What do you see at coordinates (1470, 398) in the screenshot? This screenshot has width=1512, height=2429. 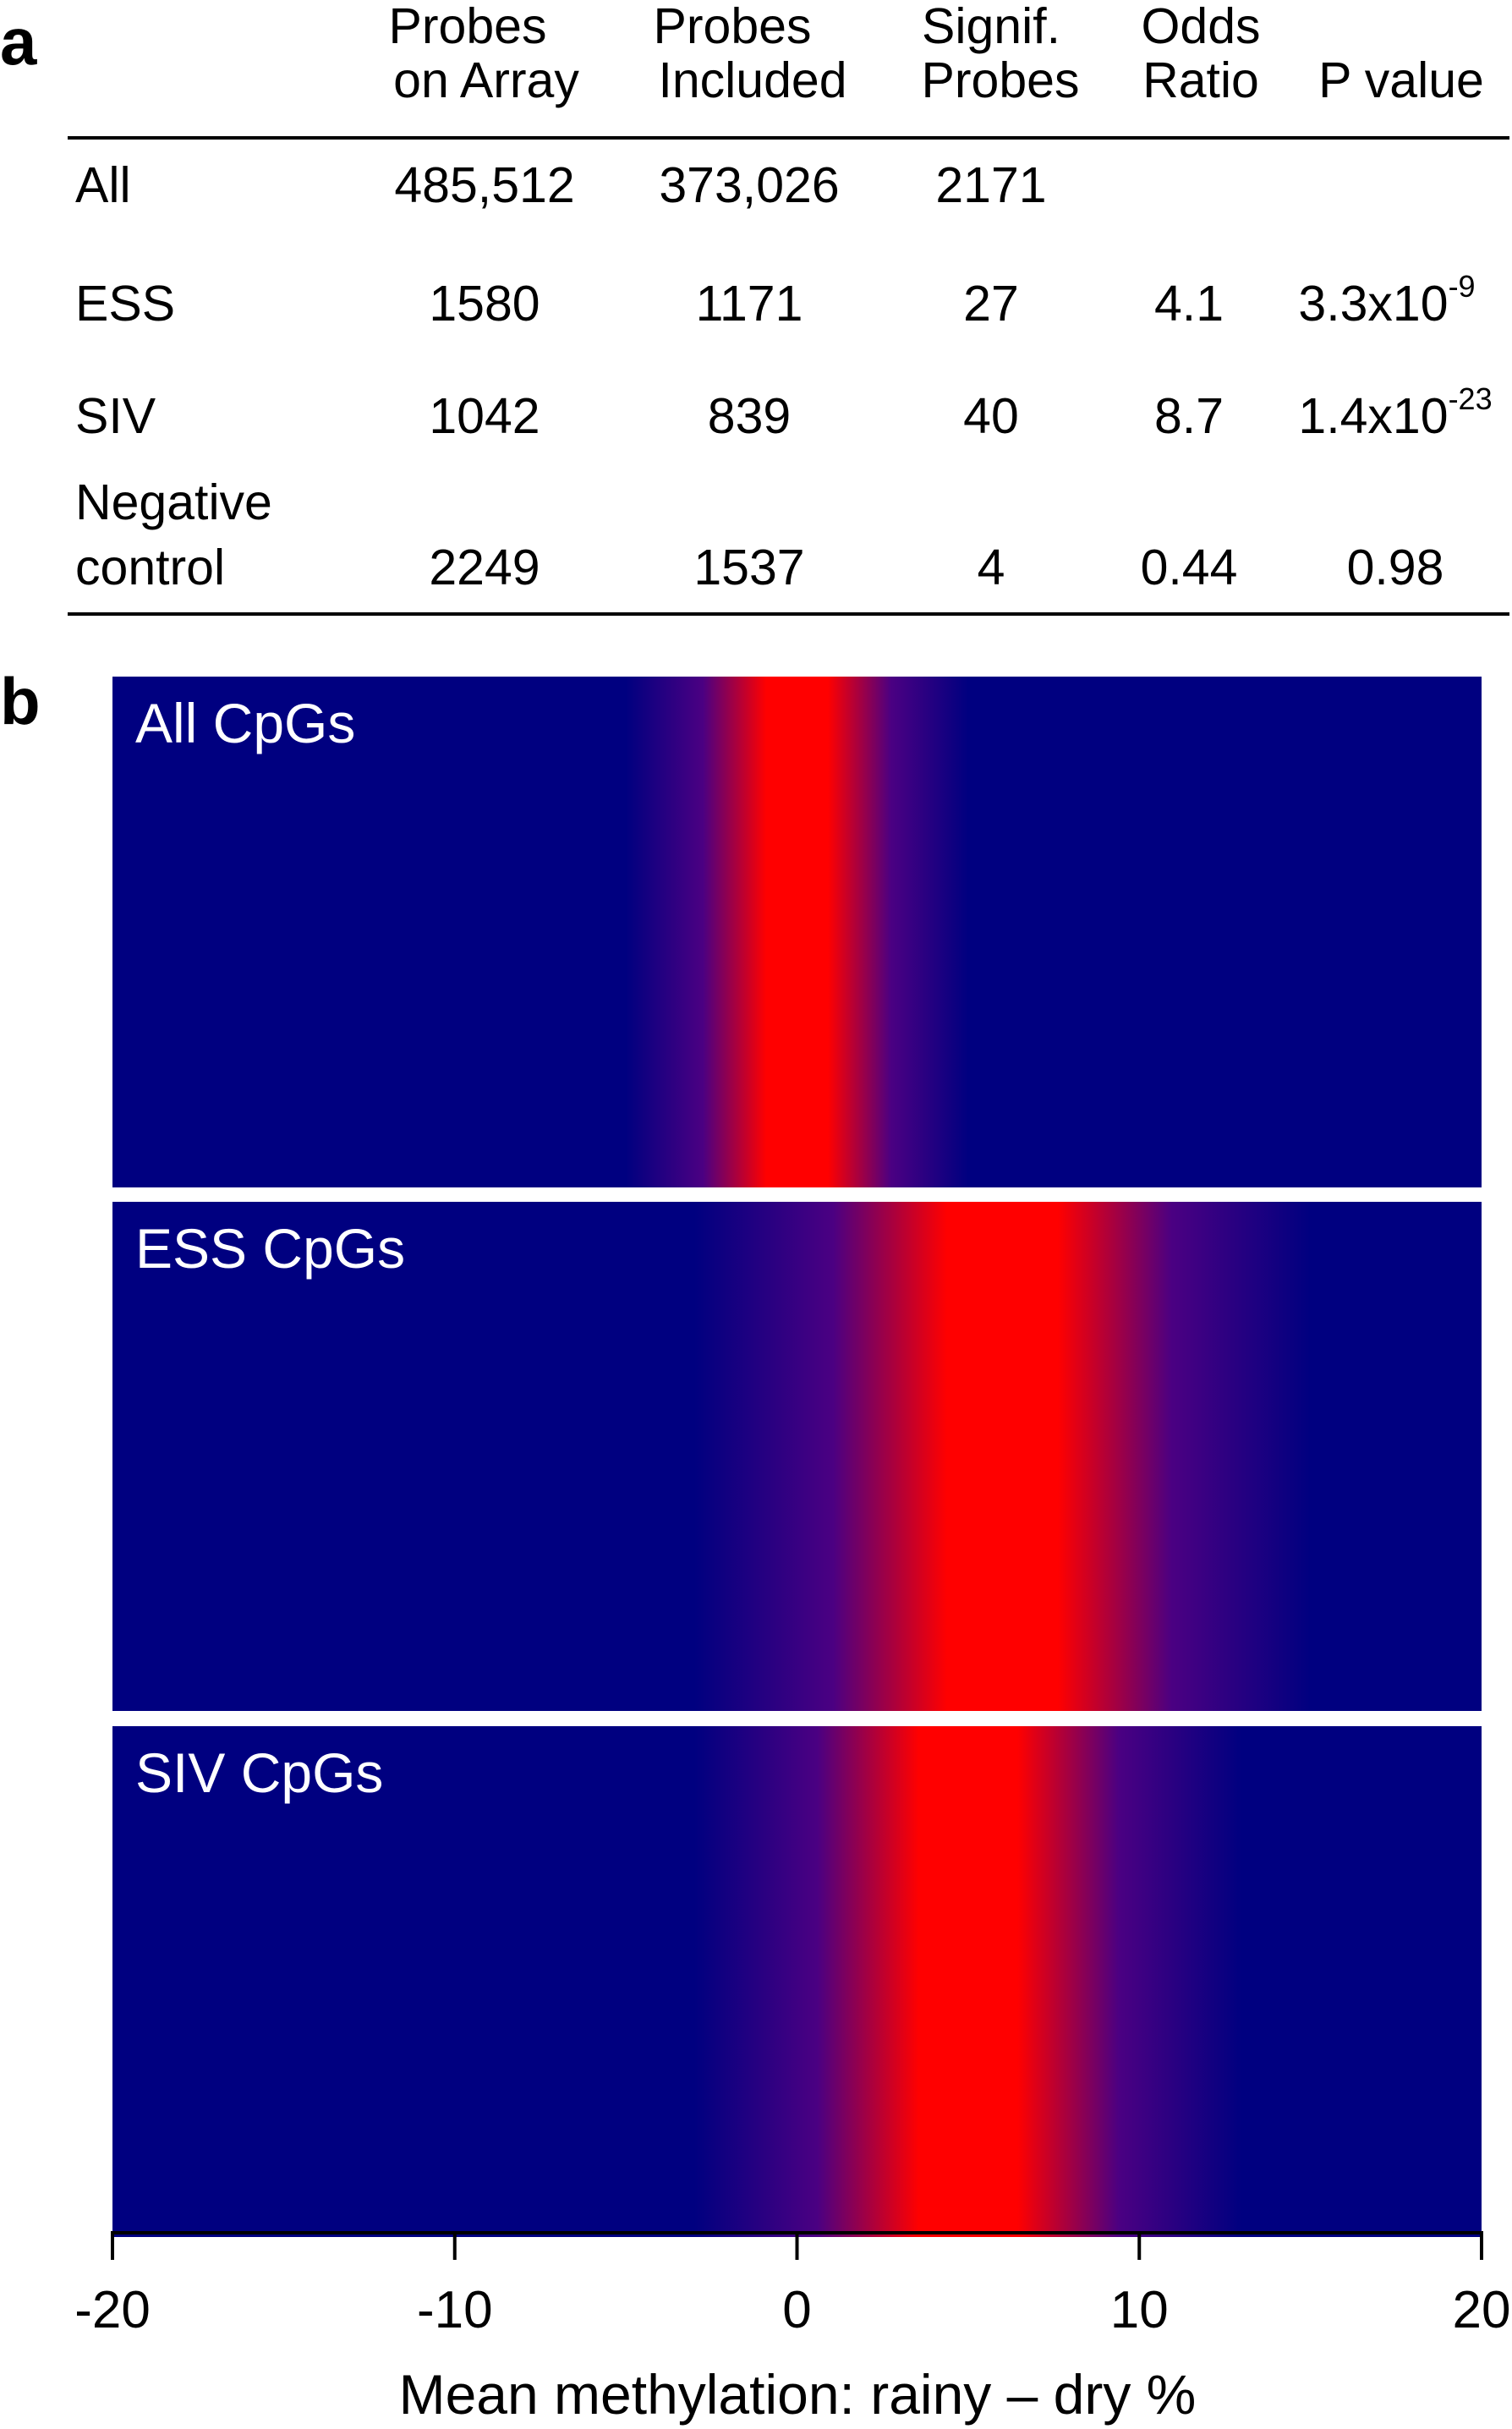 I see `p-value-exponent: -23` at bounding box center [1470, 398].